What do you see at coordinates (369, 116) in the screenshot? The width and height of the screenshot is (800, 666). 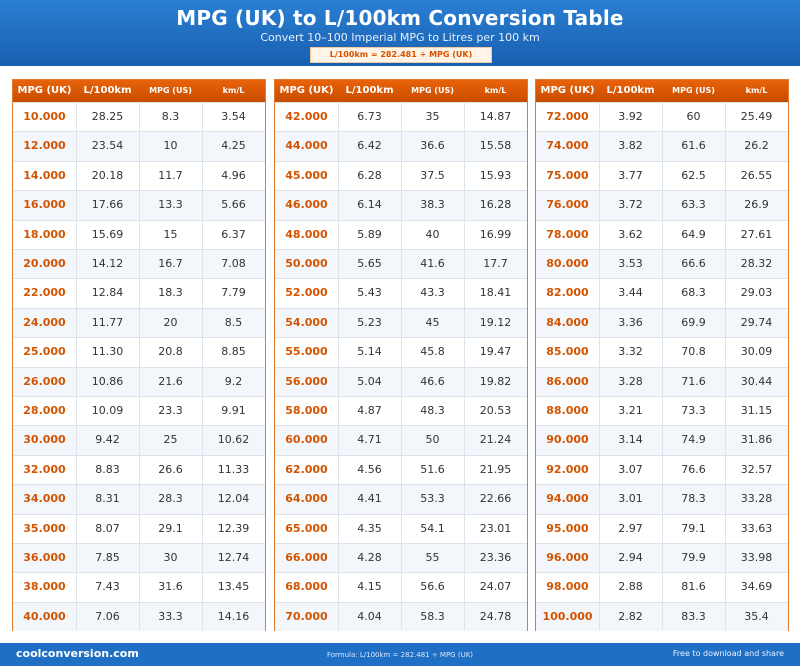 I see `value-cell: 6.73` at bounding box center [369, 116].